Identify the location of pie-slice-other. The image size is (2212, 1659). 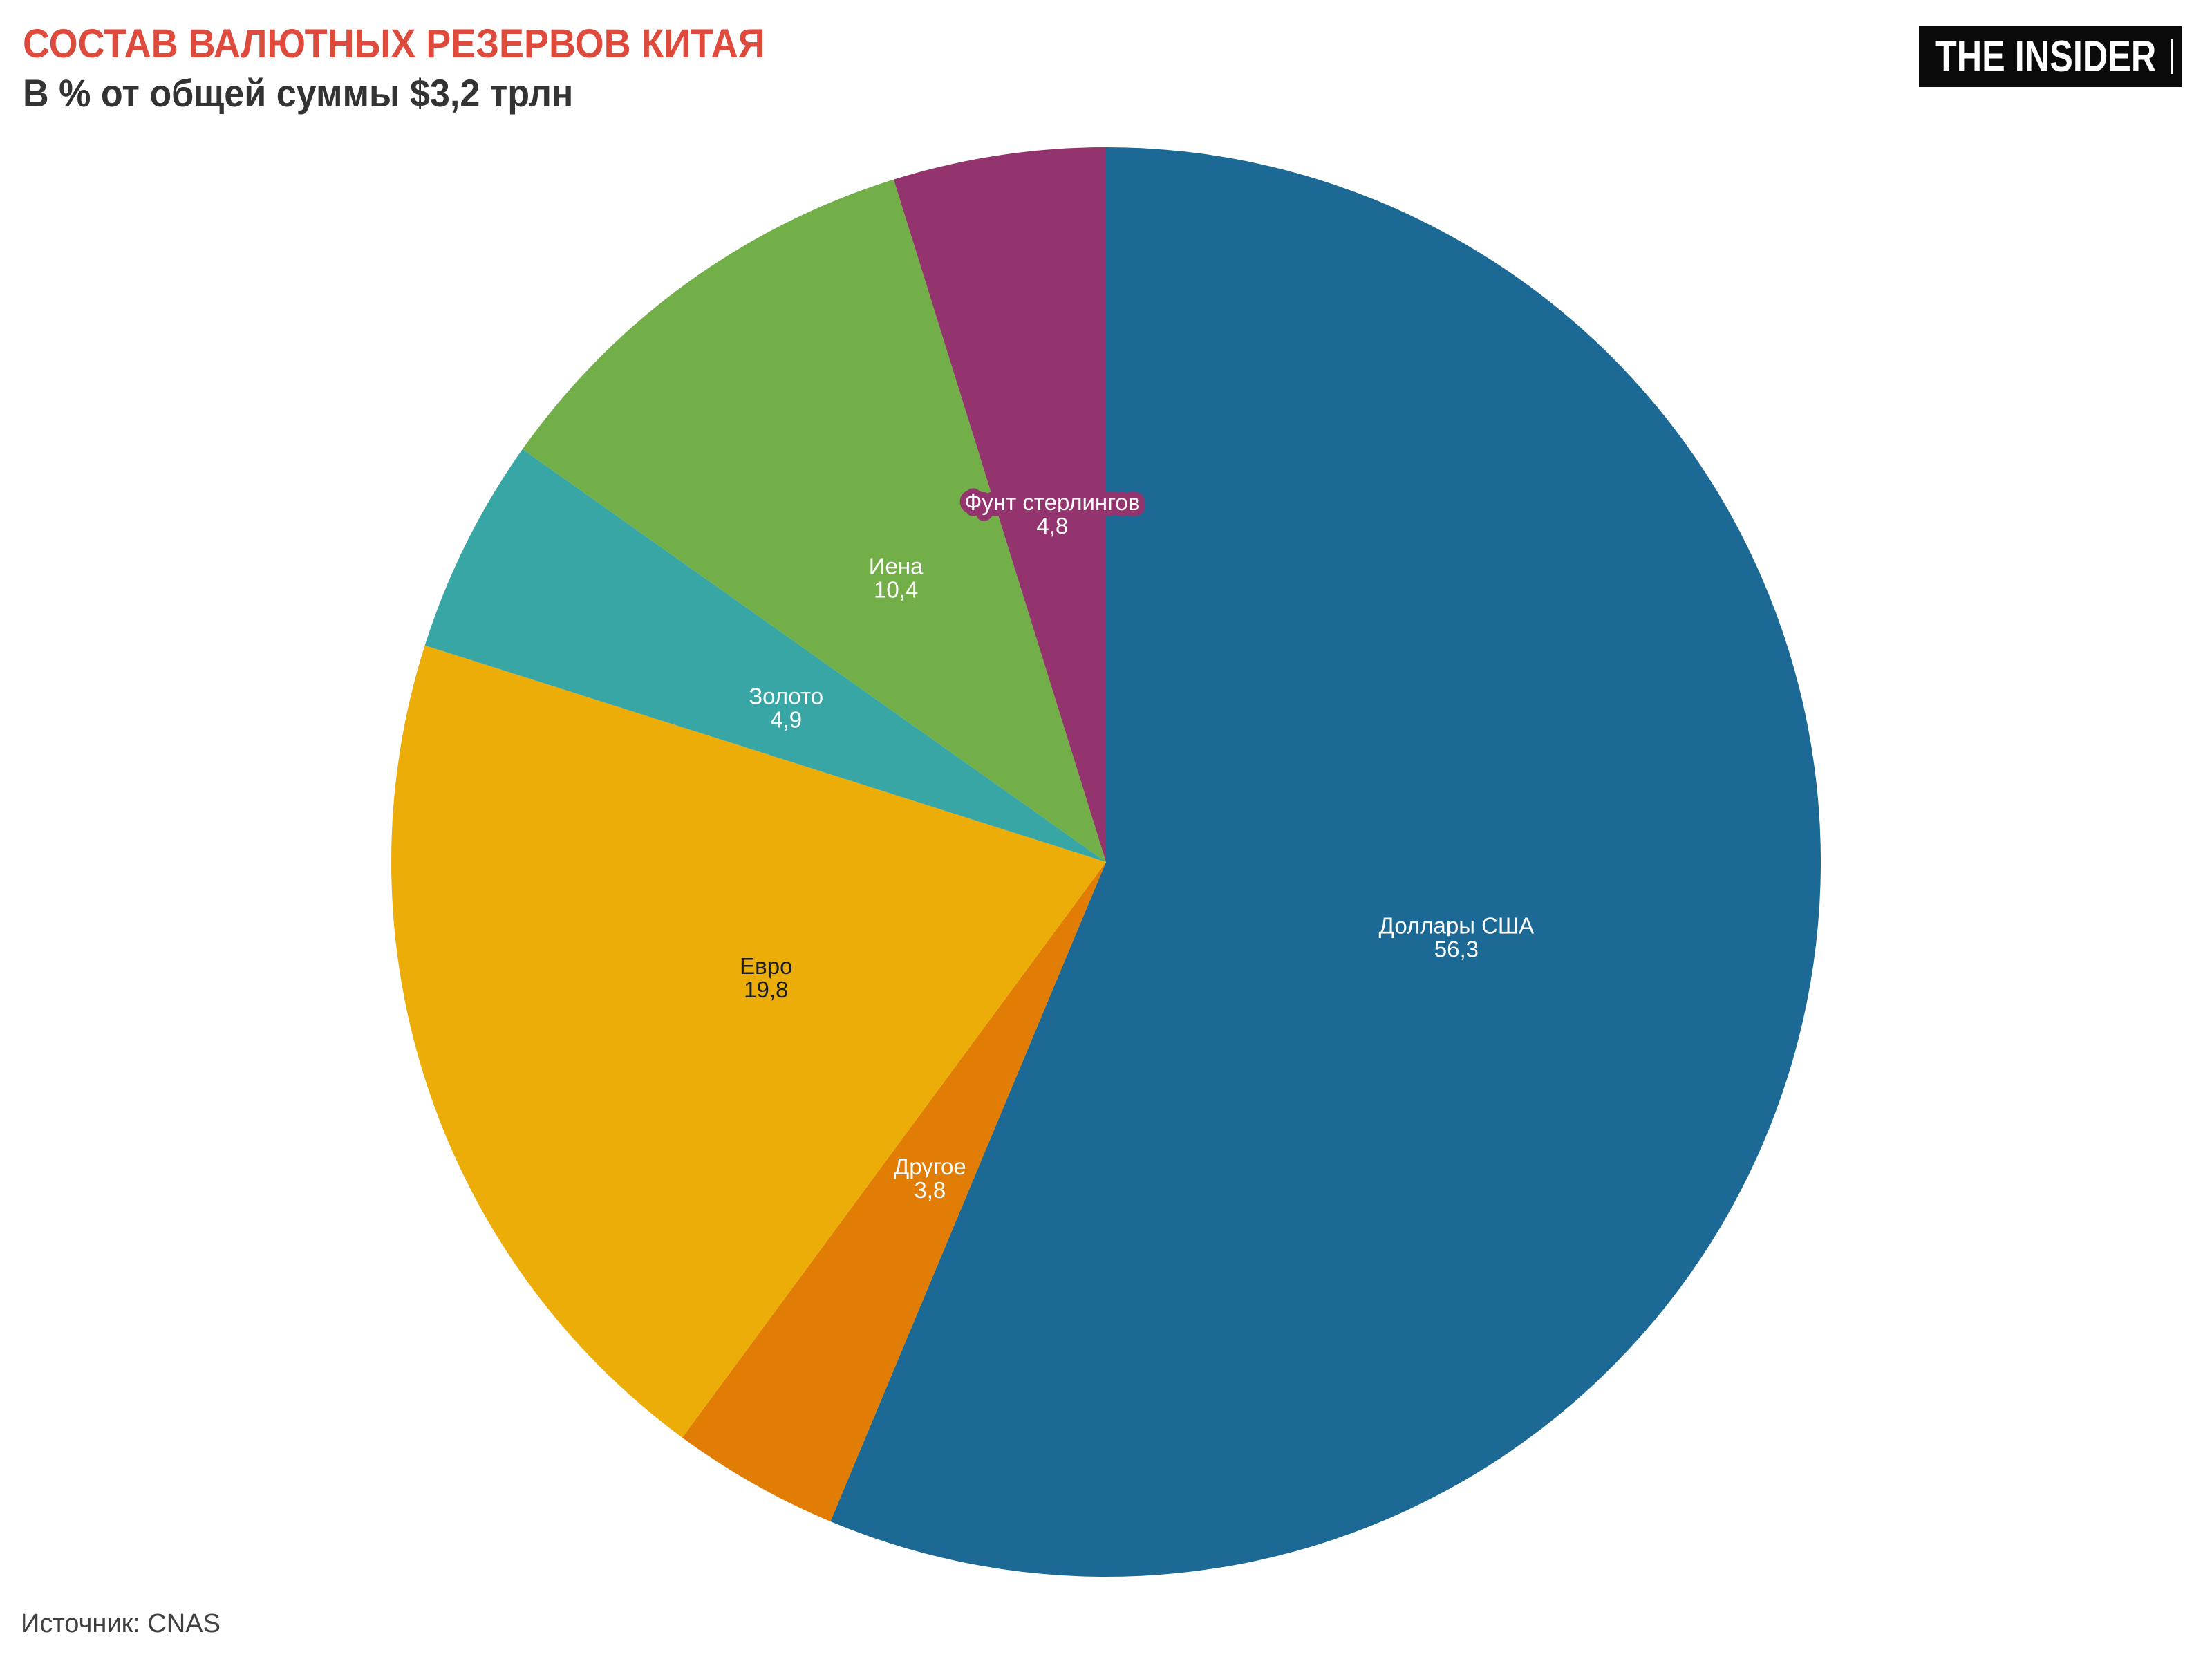
(894, 1192).